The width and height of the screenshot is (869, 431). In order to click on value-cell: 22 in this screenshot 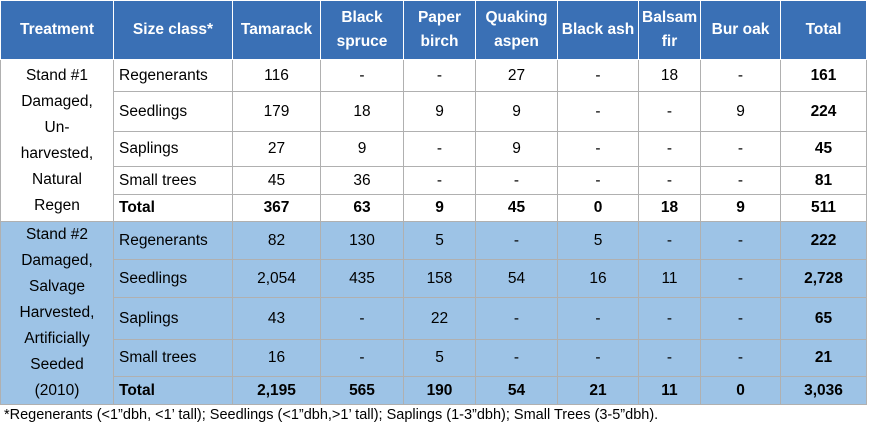, I will do `click(439, 318)`.